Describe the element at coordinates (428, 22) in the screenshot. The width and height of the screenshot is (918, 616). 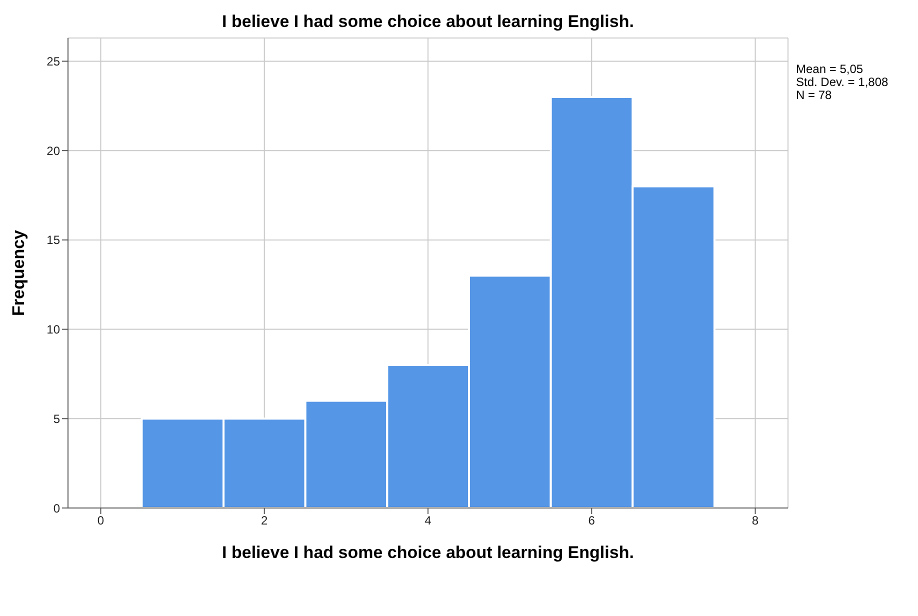
I see `chart-title: I believe I had some choice about learning English.` at that location.